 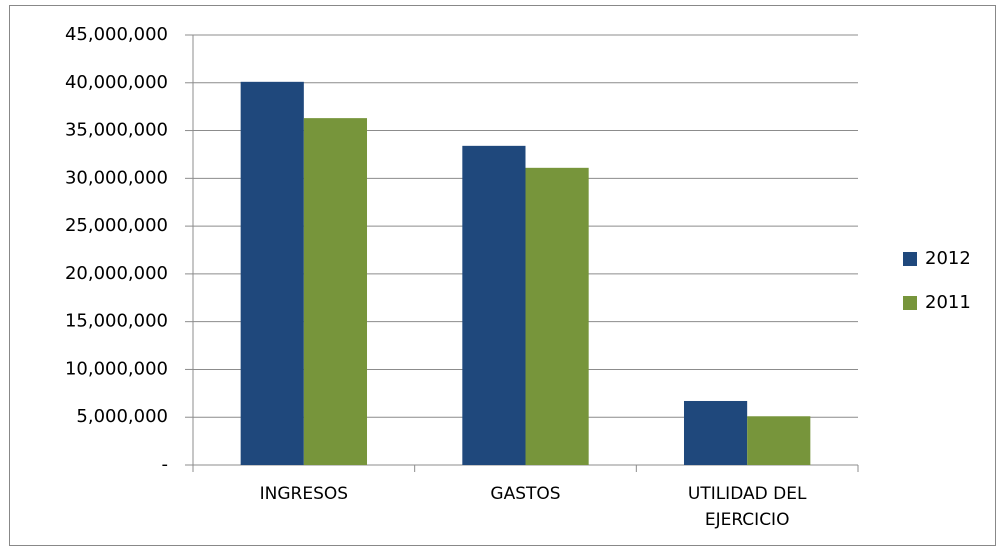 I want to click on y-tick-label: 20,000,000, so click(x=116, y=273).